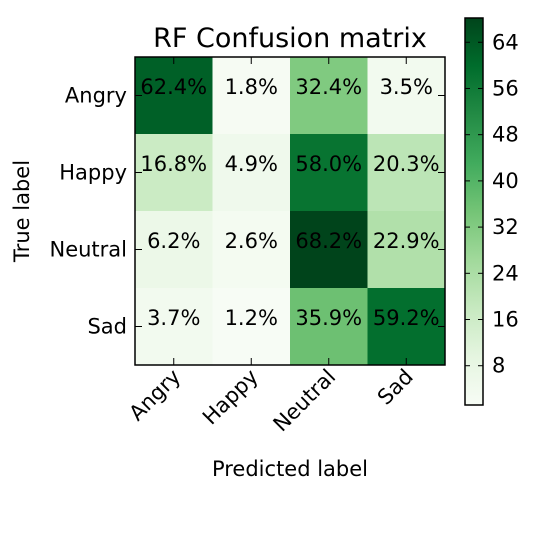 Image resolution: width=540 pixels, height=540 pixels. Describe the element at coordinates (498, 366) in the screenshot. I see `colorbar-tick-label: 8` at that location.